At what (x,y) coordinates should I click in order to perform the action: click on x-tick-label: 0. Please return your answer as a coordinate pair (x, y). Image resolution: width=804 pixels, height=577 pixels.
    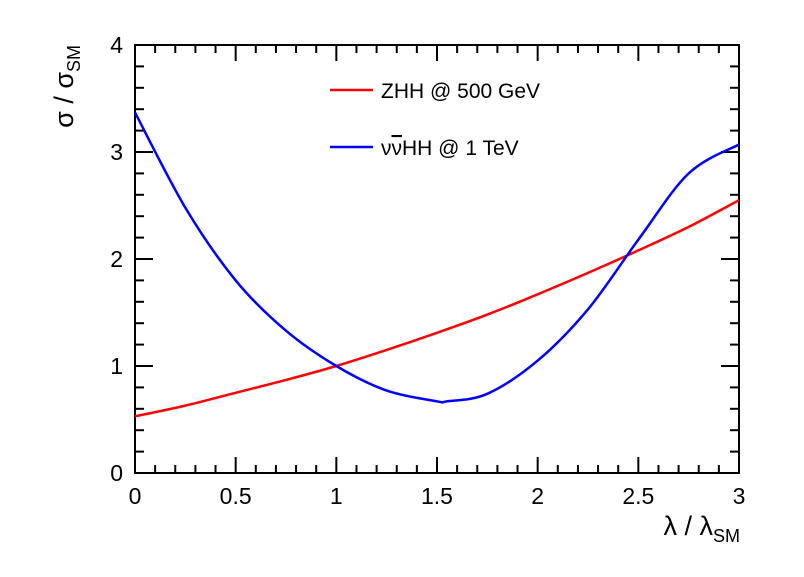
    Looking at the image, I should click on (135, 496).